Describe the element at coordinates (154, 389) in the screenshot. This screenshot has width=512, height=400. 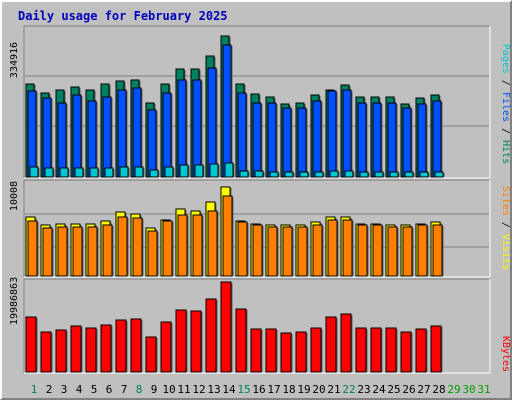
I see `x-tick-day-9: 9` at that location.